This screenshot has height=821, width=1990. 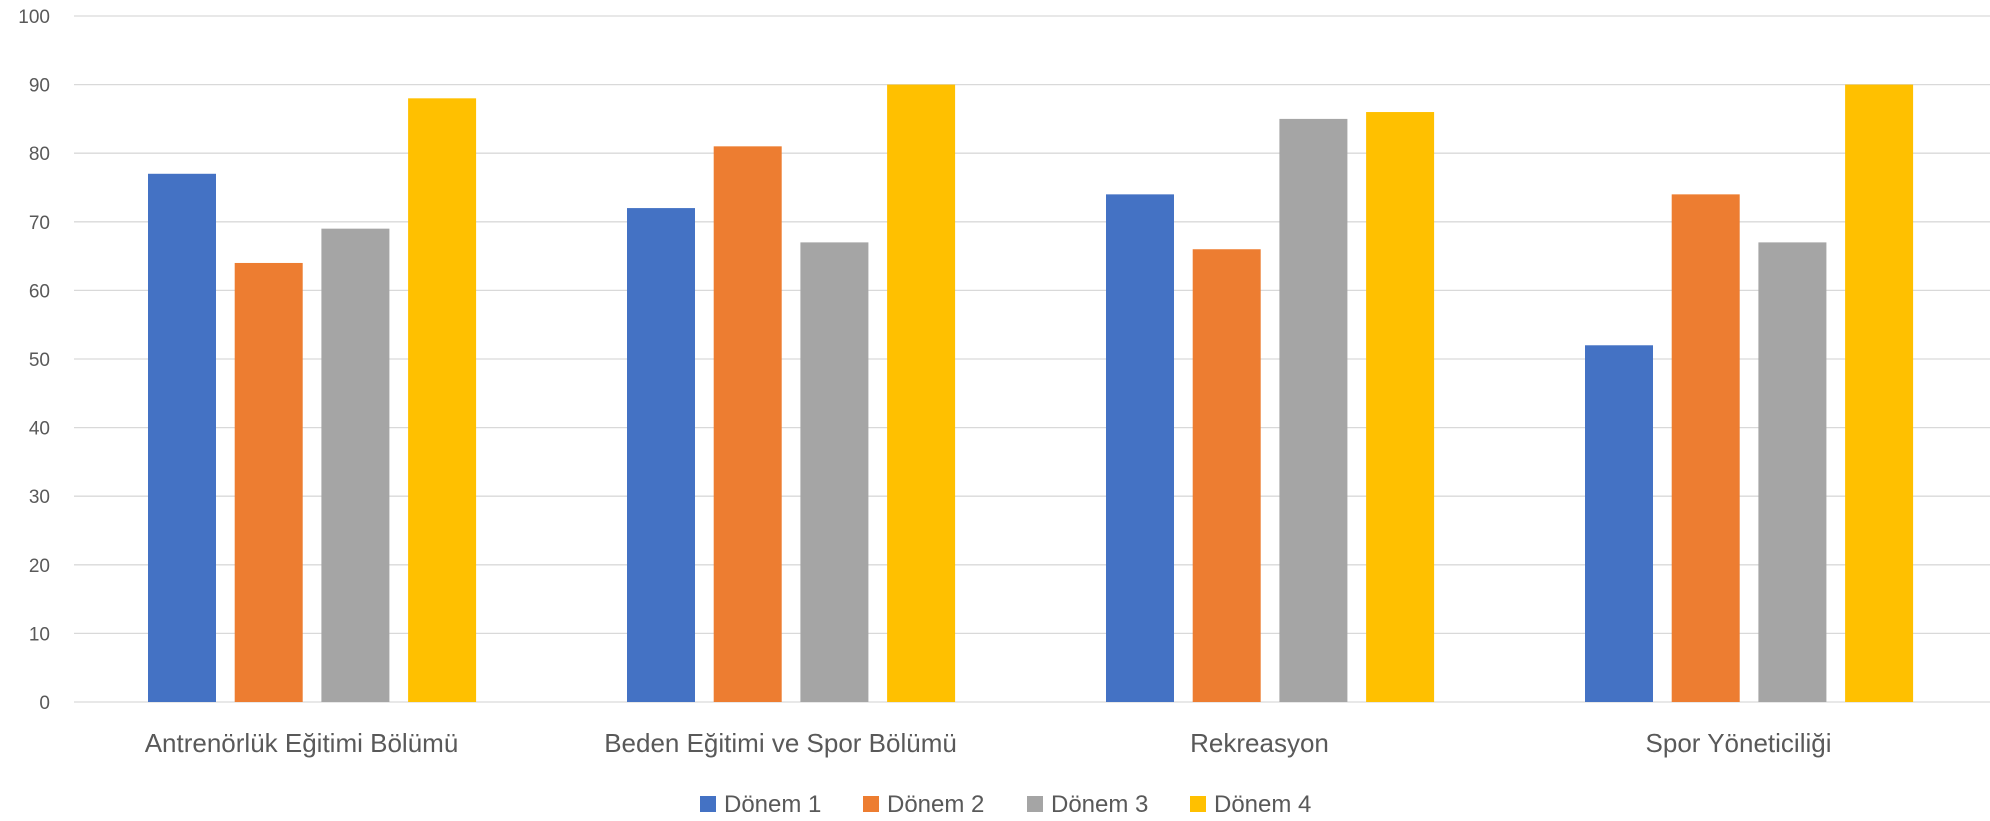 I want to click on legend-label: Dönem 1, so click(x=772, y=804).